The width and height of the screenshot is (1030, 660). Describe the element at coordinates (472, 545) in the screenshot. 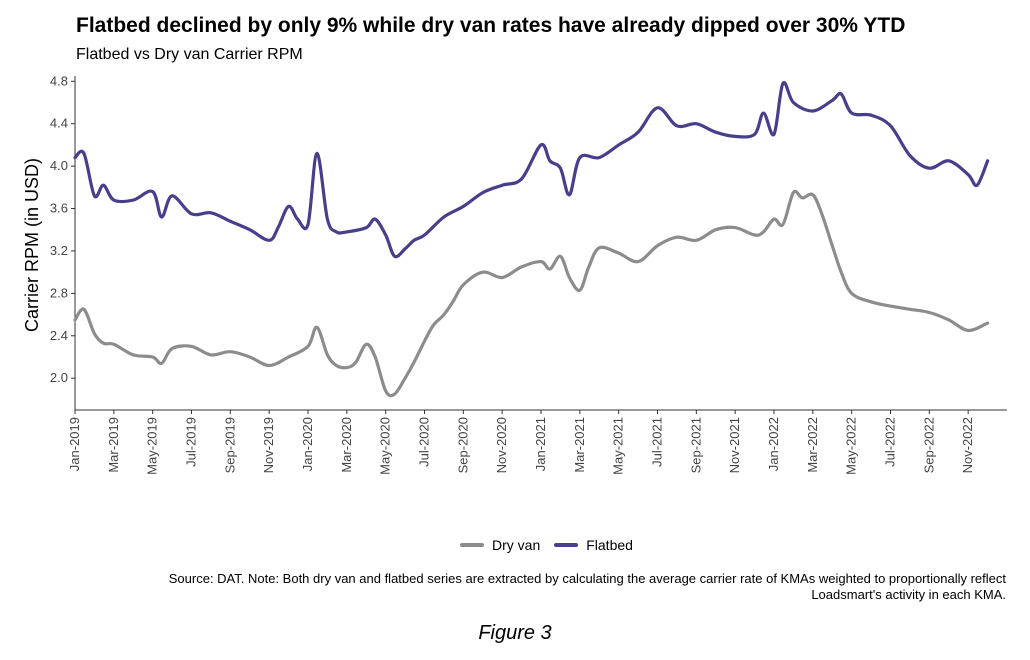

I see `legend-swatch-dry-van` at that location.